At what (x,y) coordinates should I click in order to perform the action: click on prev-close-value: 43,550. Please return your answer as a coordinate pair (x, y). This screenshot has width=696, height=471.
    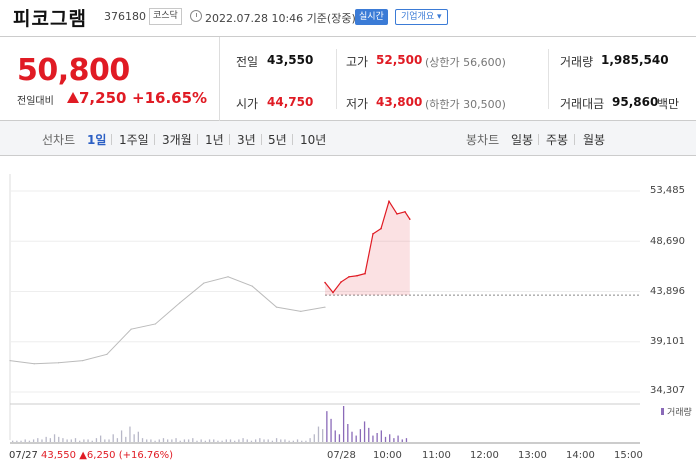
    Looking at the image, I should click on (290, 60).